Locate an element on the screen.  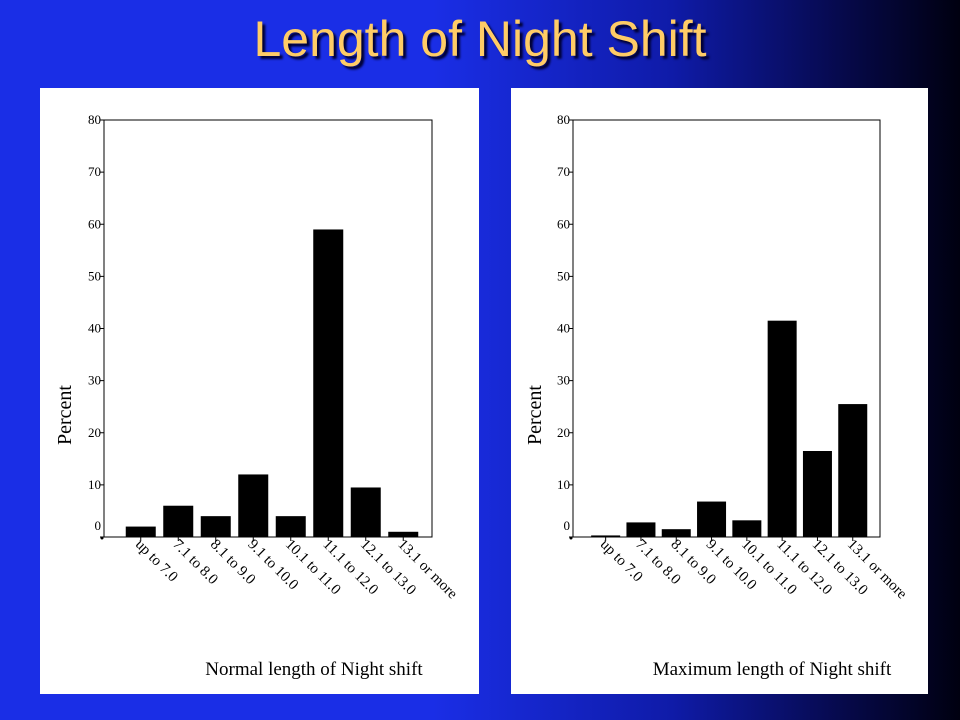
x-axis-label: Normal length of Night shift is located at coordinates (314, 669).